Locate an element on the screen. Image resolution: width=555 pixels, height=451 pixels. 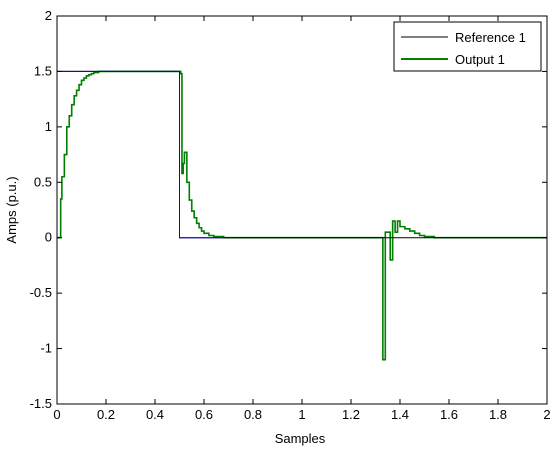
x-tick-label: 0.4 is located at coordinates (155, 414).